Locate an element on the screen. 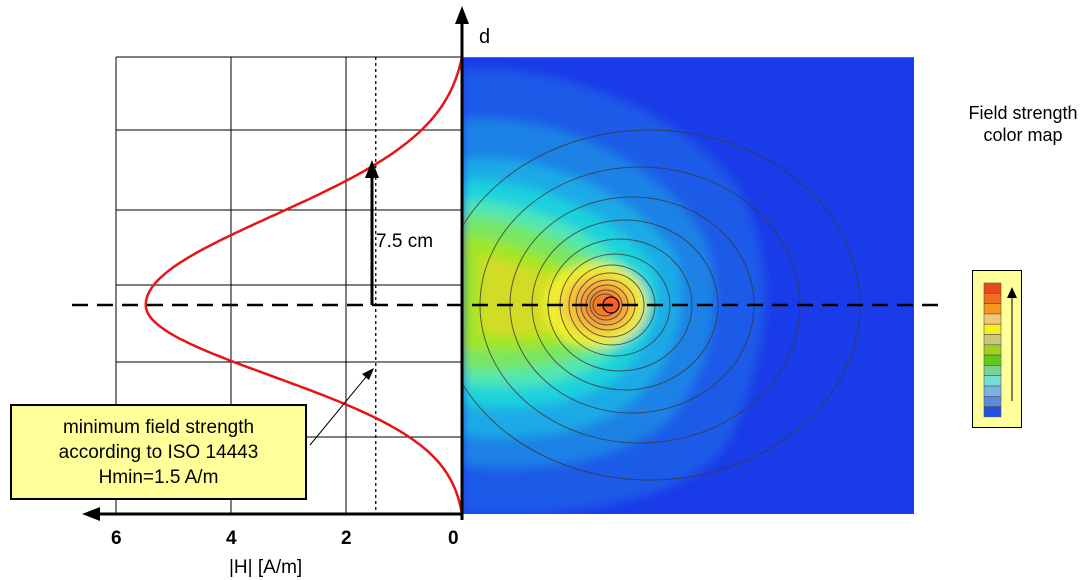  note-line-3: Hmin=1.5 A/m is located at coordinates (158, 477).